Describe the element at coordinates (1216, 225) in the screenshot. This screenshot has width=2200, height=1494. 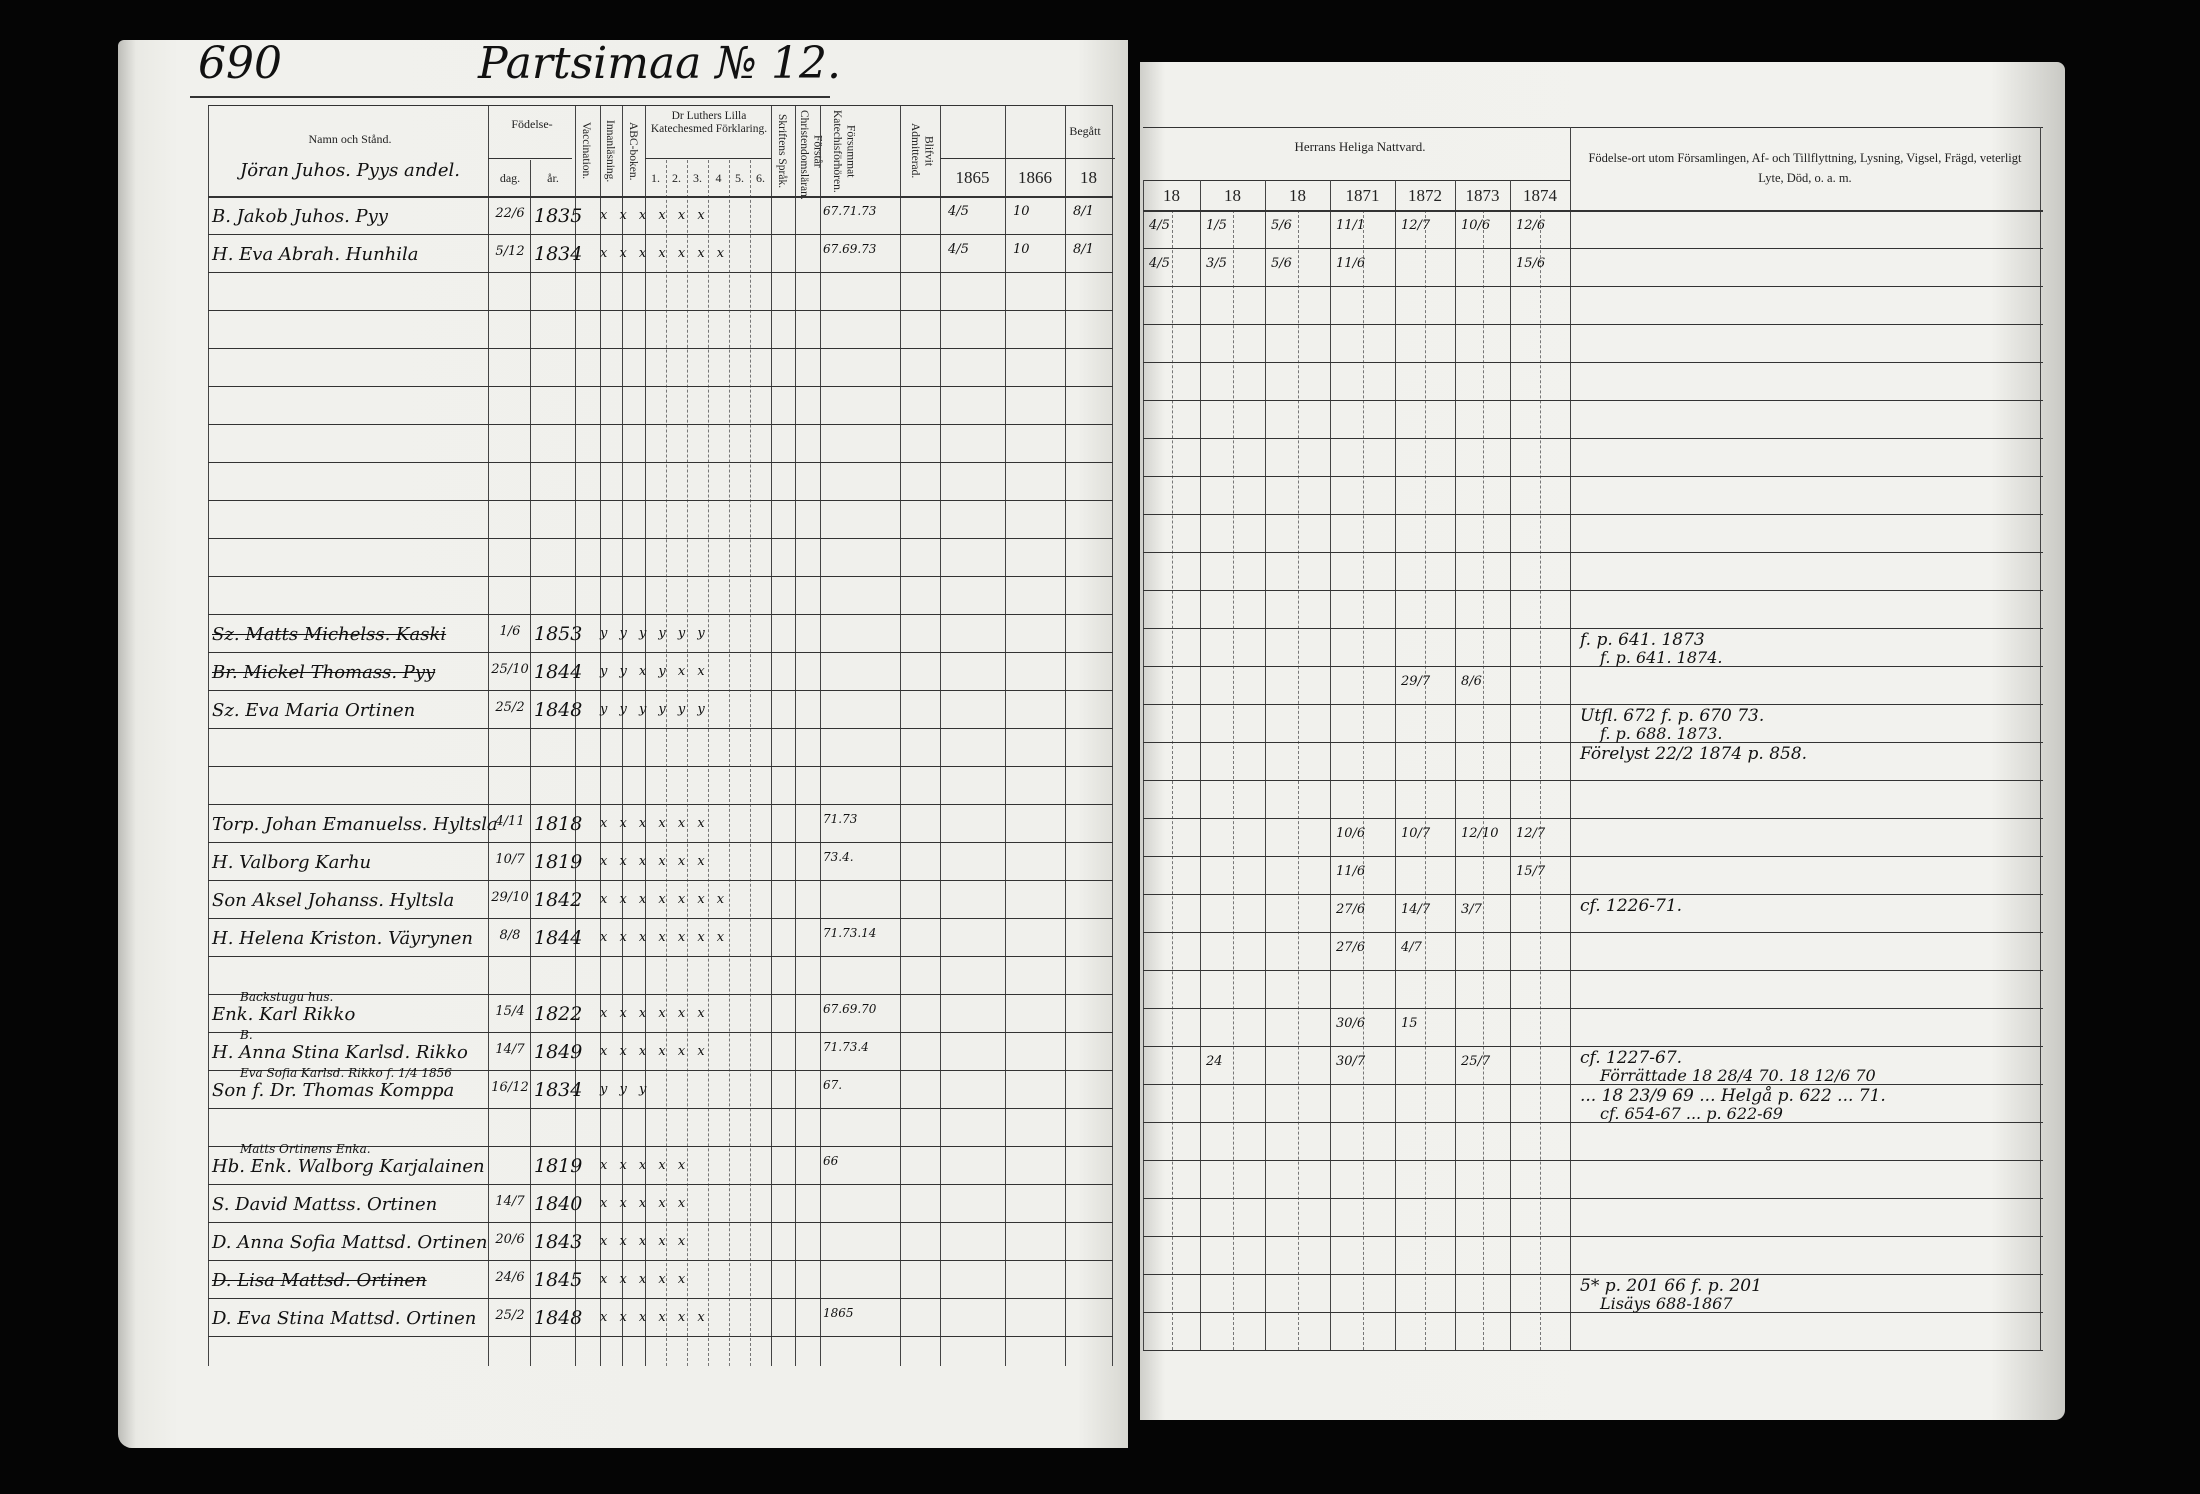
I see `entry-nattvard: 1/5` at that location.